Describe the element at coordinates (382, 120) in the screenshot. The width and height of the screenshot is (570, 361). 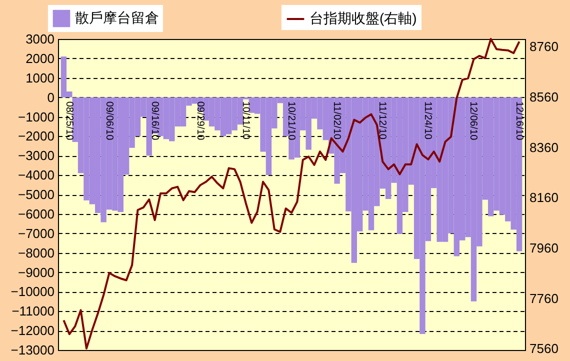
I see `x-tick-label: 11/12/10` at that location.